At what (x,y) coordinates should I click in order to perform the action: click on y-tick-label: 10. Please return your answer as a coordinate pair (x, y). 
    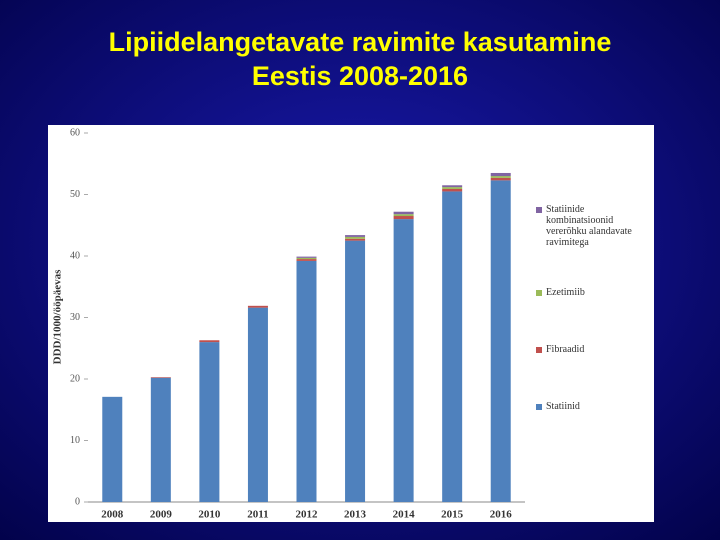
    Looking at the image, I should click on (75, 440).